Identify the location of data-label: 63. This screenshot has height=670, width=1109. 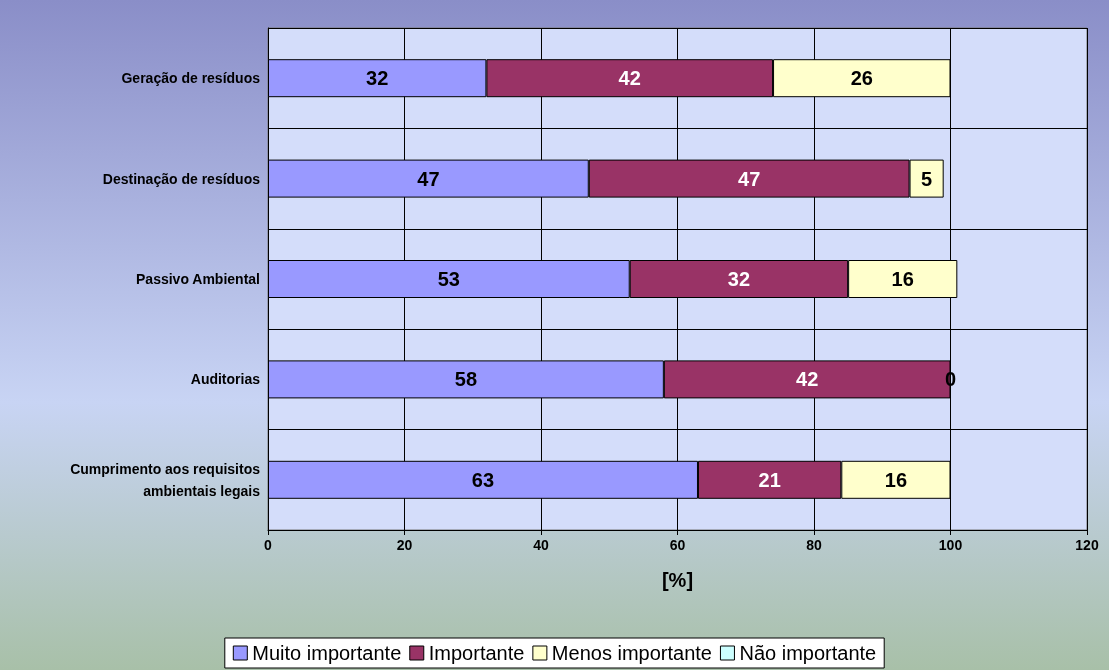
(483, 479).